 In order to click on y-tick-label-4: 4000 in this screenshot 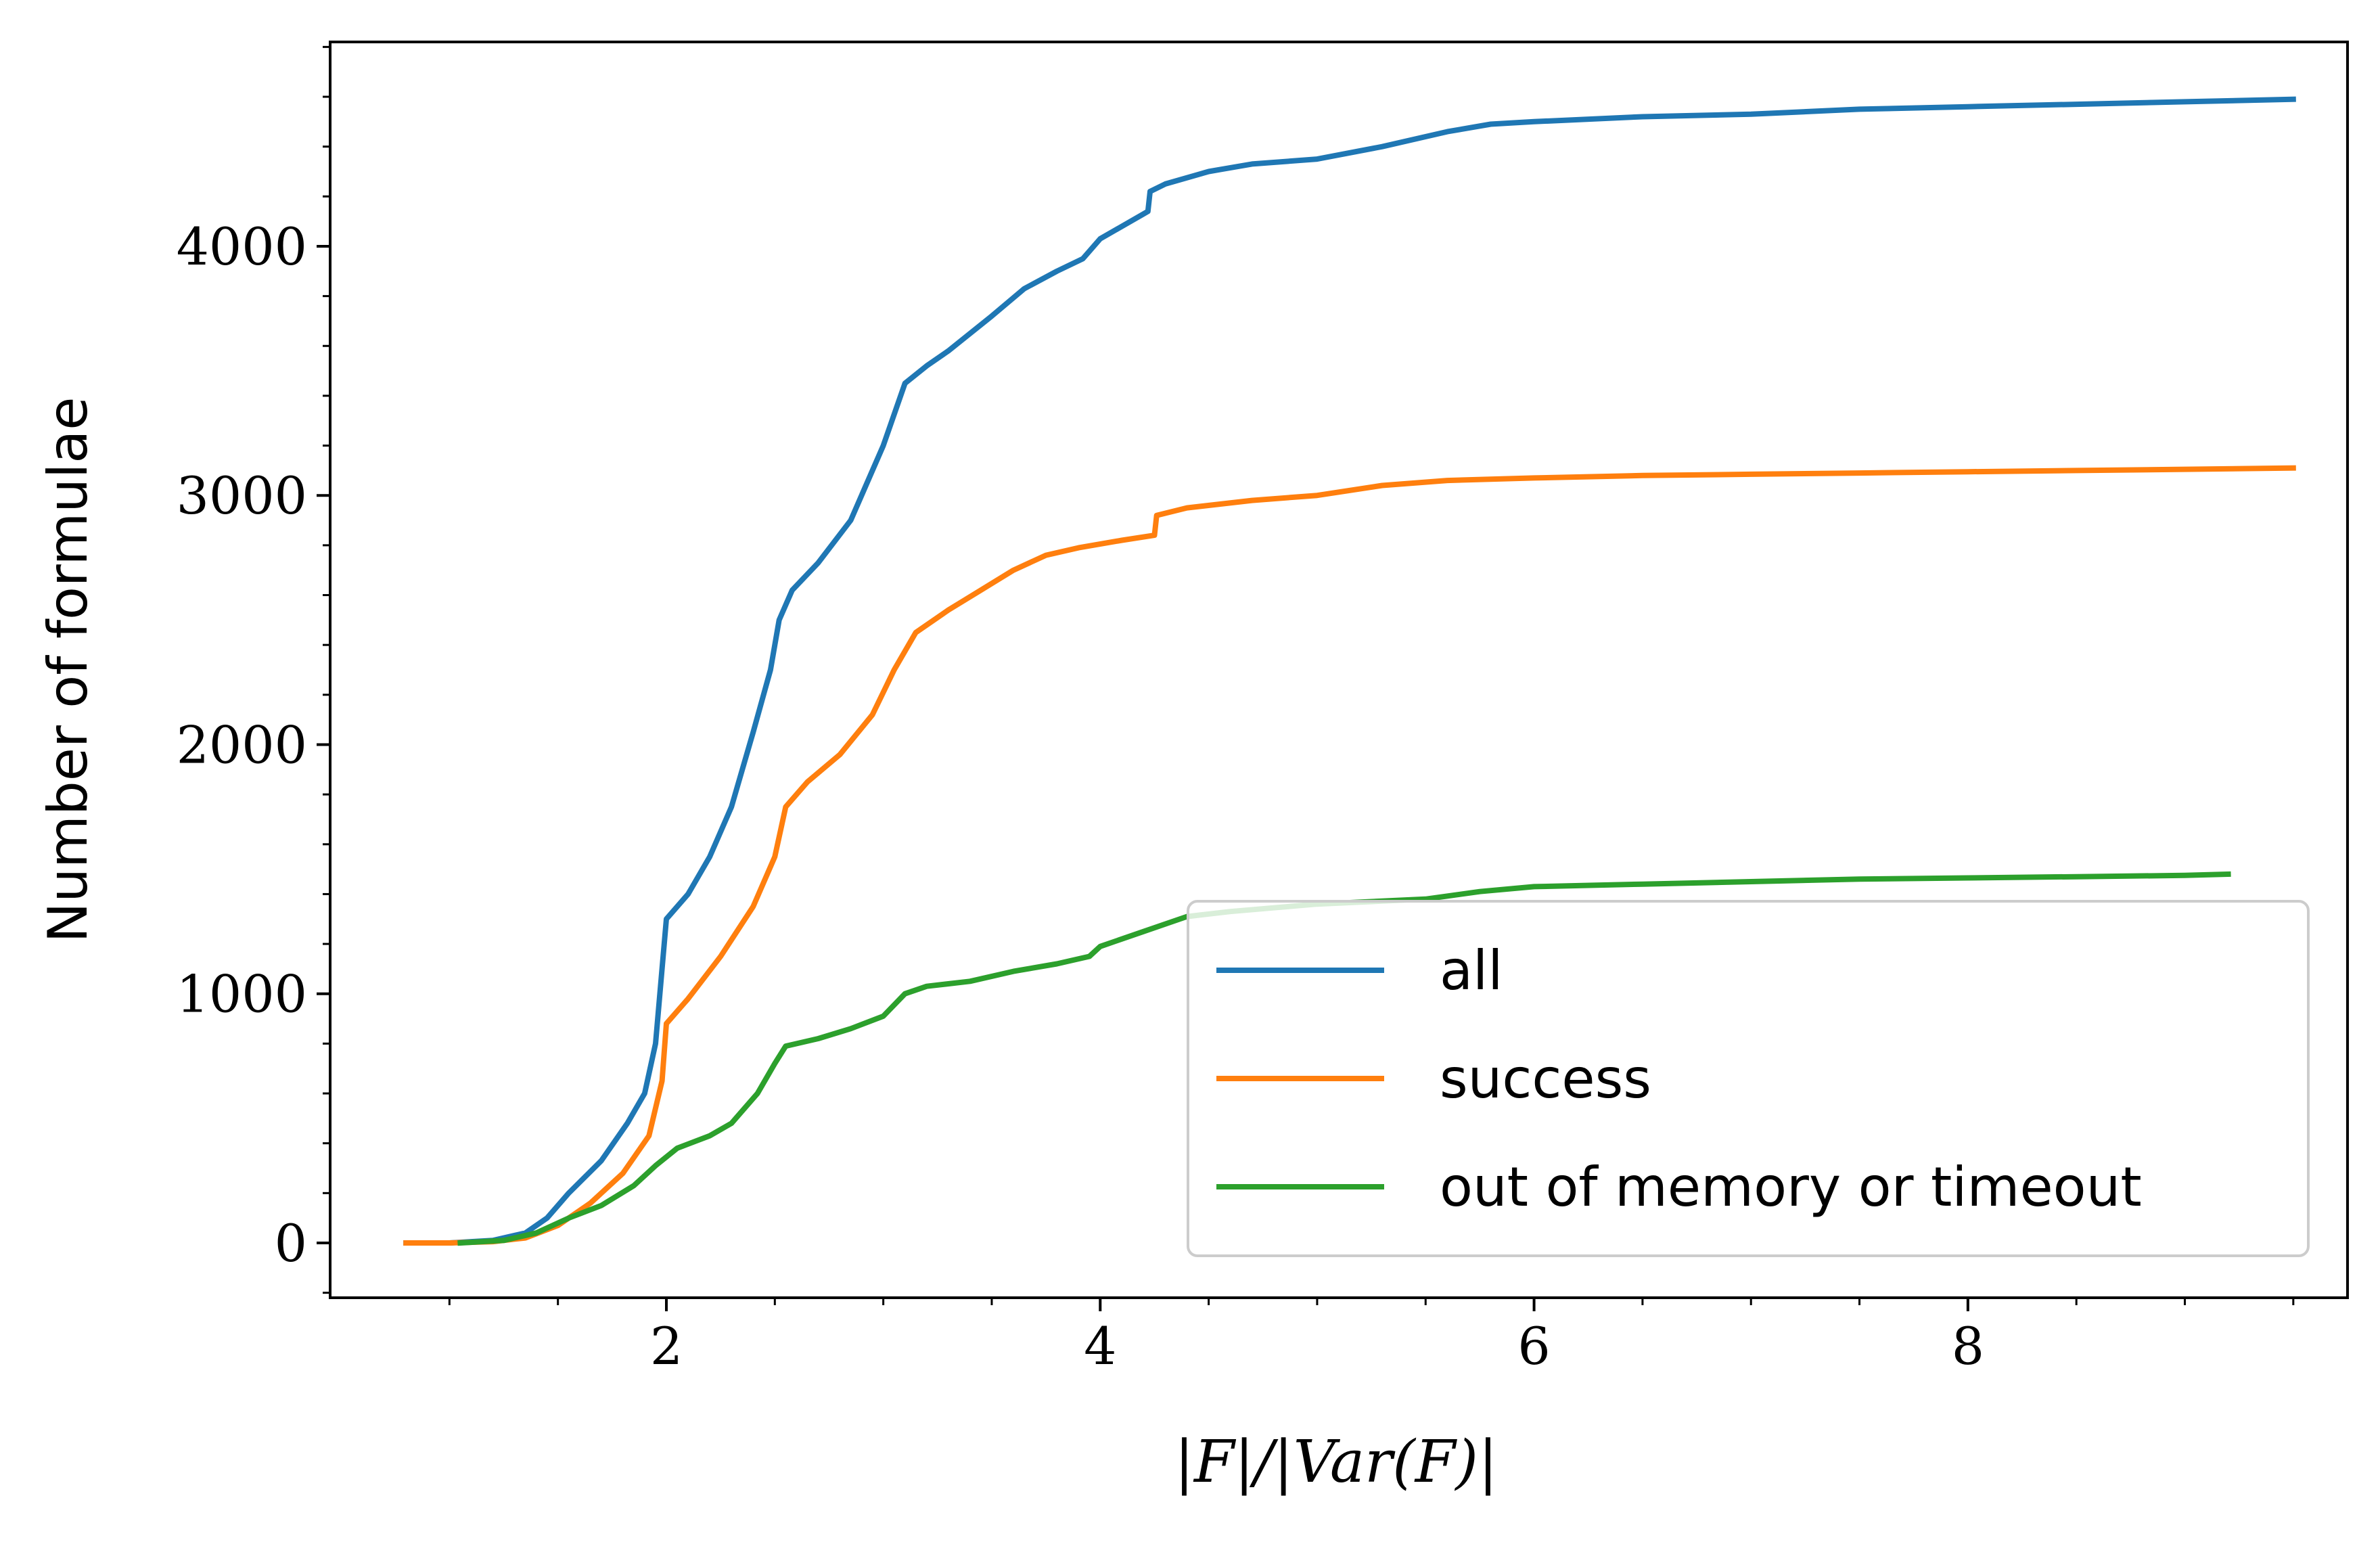, I will do `click(242, 247)`.